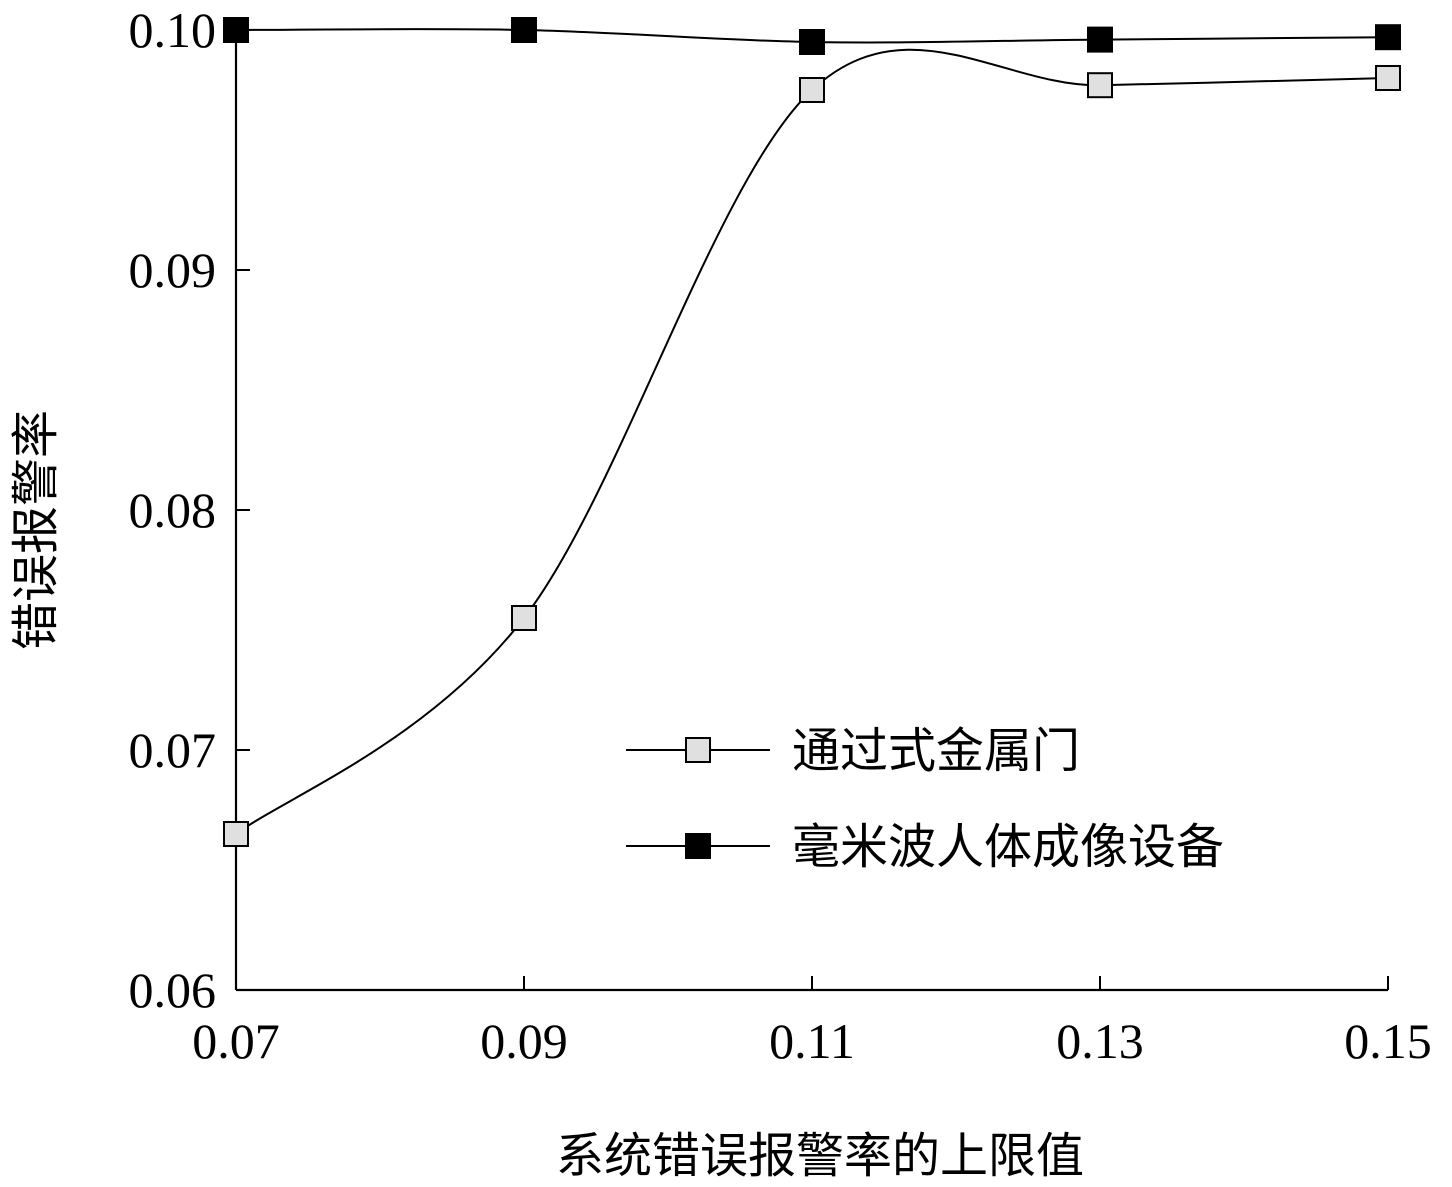  I want to click on legend-item: 毫米波人体成像设备, so click(925, 847).